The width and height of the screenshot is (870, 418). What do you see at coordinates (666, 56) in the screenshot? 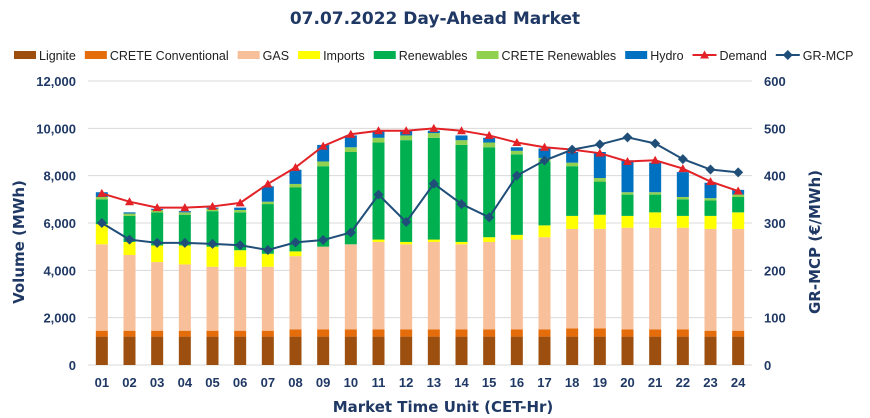
I see `legend-label: Hydro` at bounding box center [666, 56].